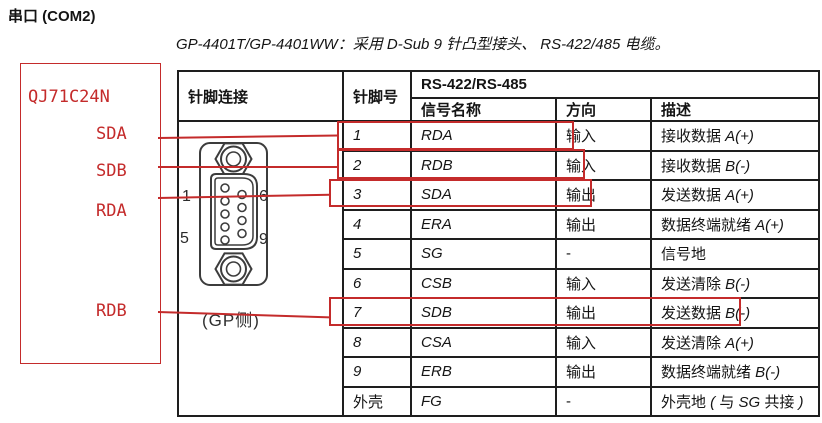  Describe the element at coordinates (377, 283) in the screenshot. I see `pin-number-cell: 6` at that location.